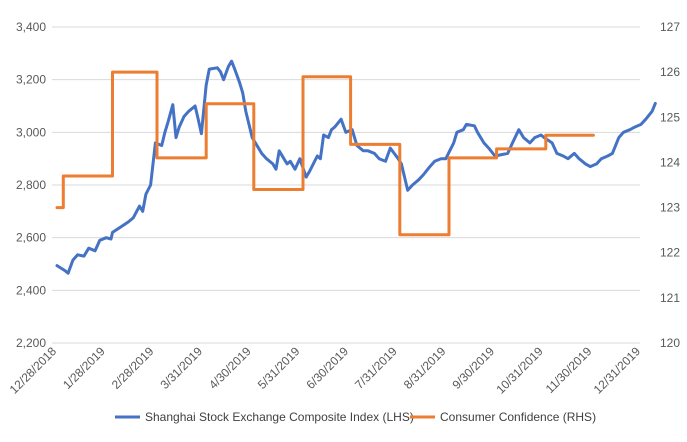  Describe the element at coordinates (31, 290) in the screenshot. I see `left-tick-label: 2,400` at that location.